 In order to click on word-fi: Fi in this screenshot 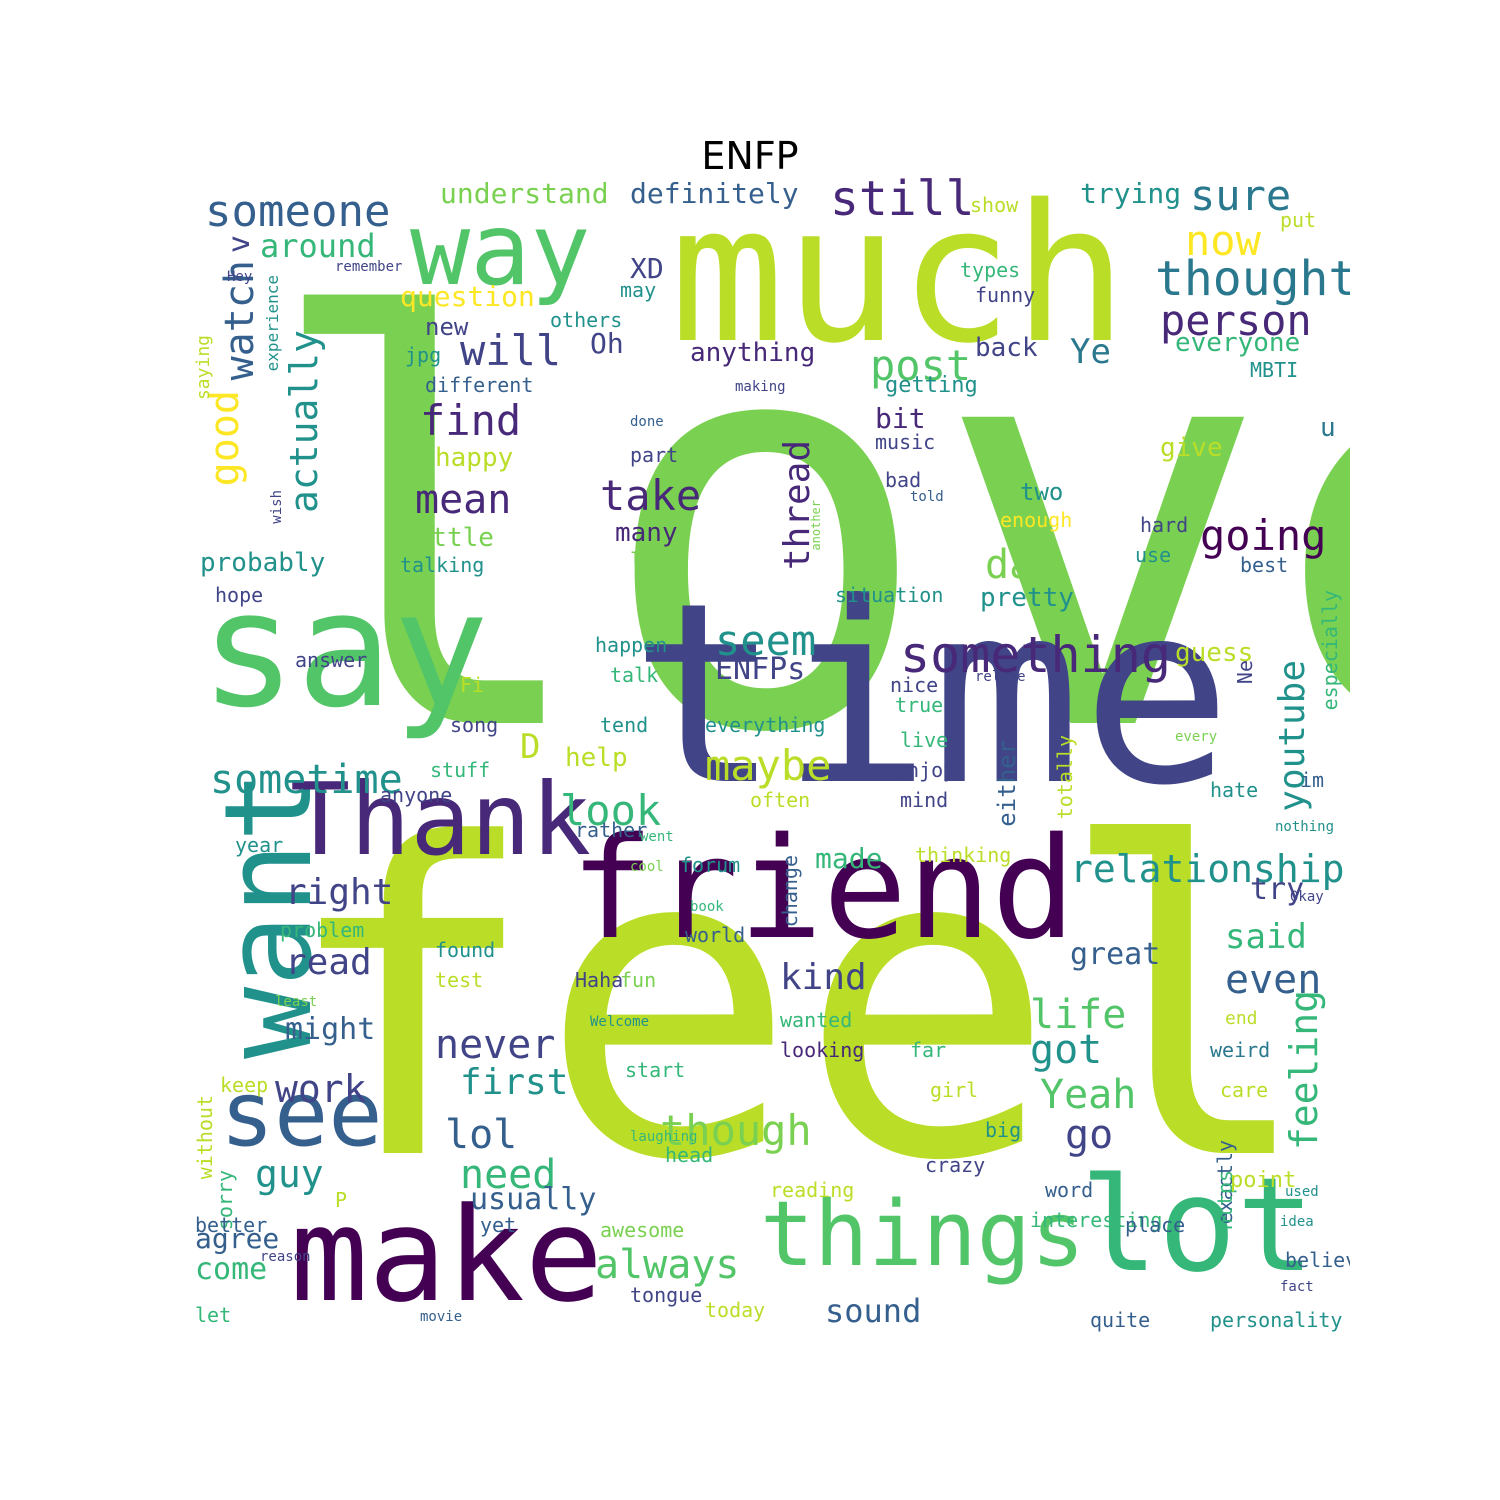, I will do `click(472, 685)`.